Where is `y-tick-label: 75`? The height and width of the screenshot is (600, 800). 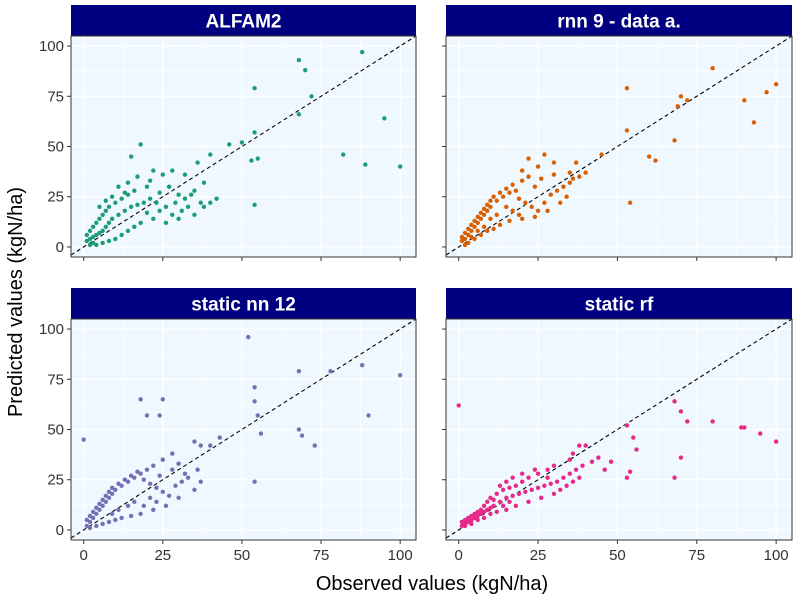
y-tick-label: 75 is located at coordinates (55, 96).